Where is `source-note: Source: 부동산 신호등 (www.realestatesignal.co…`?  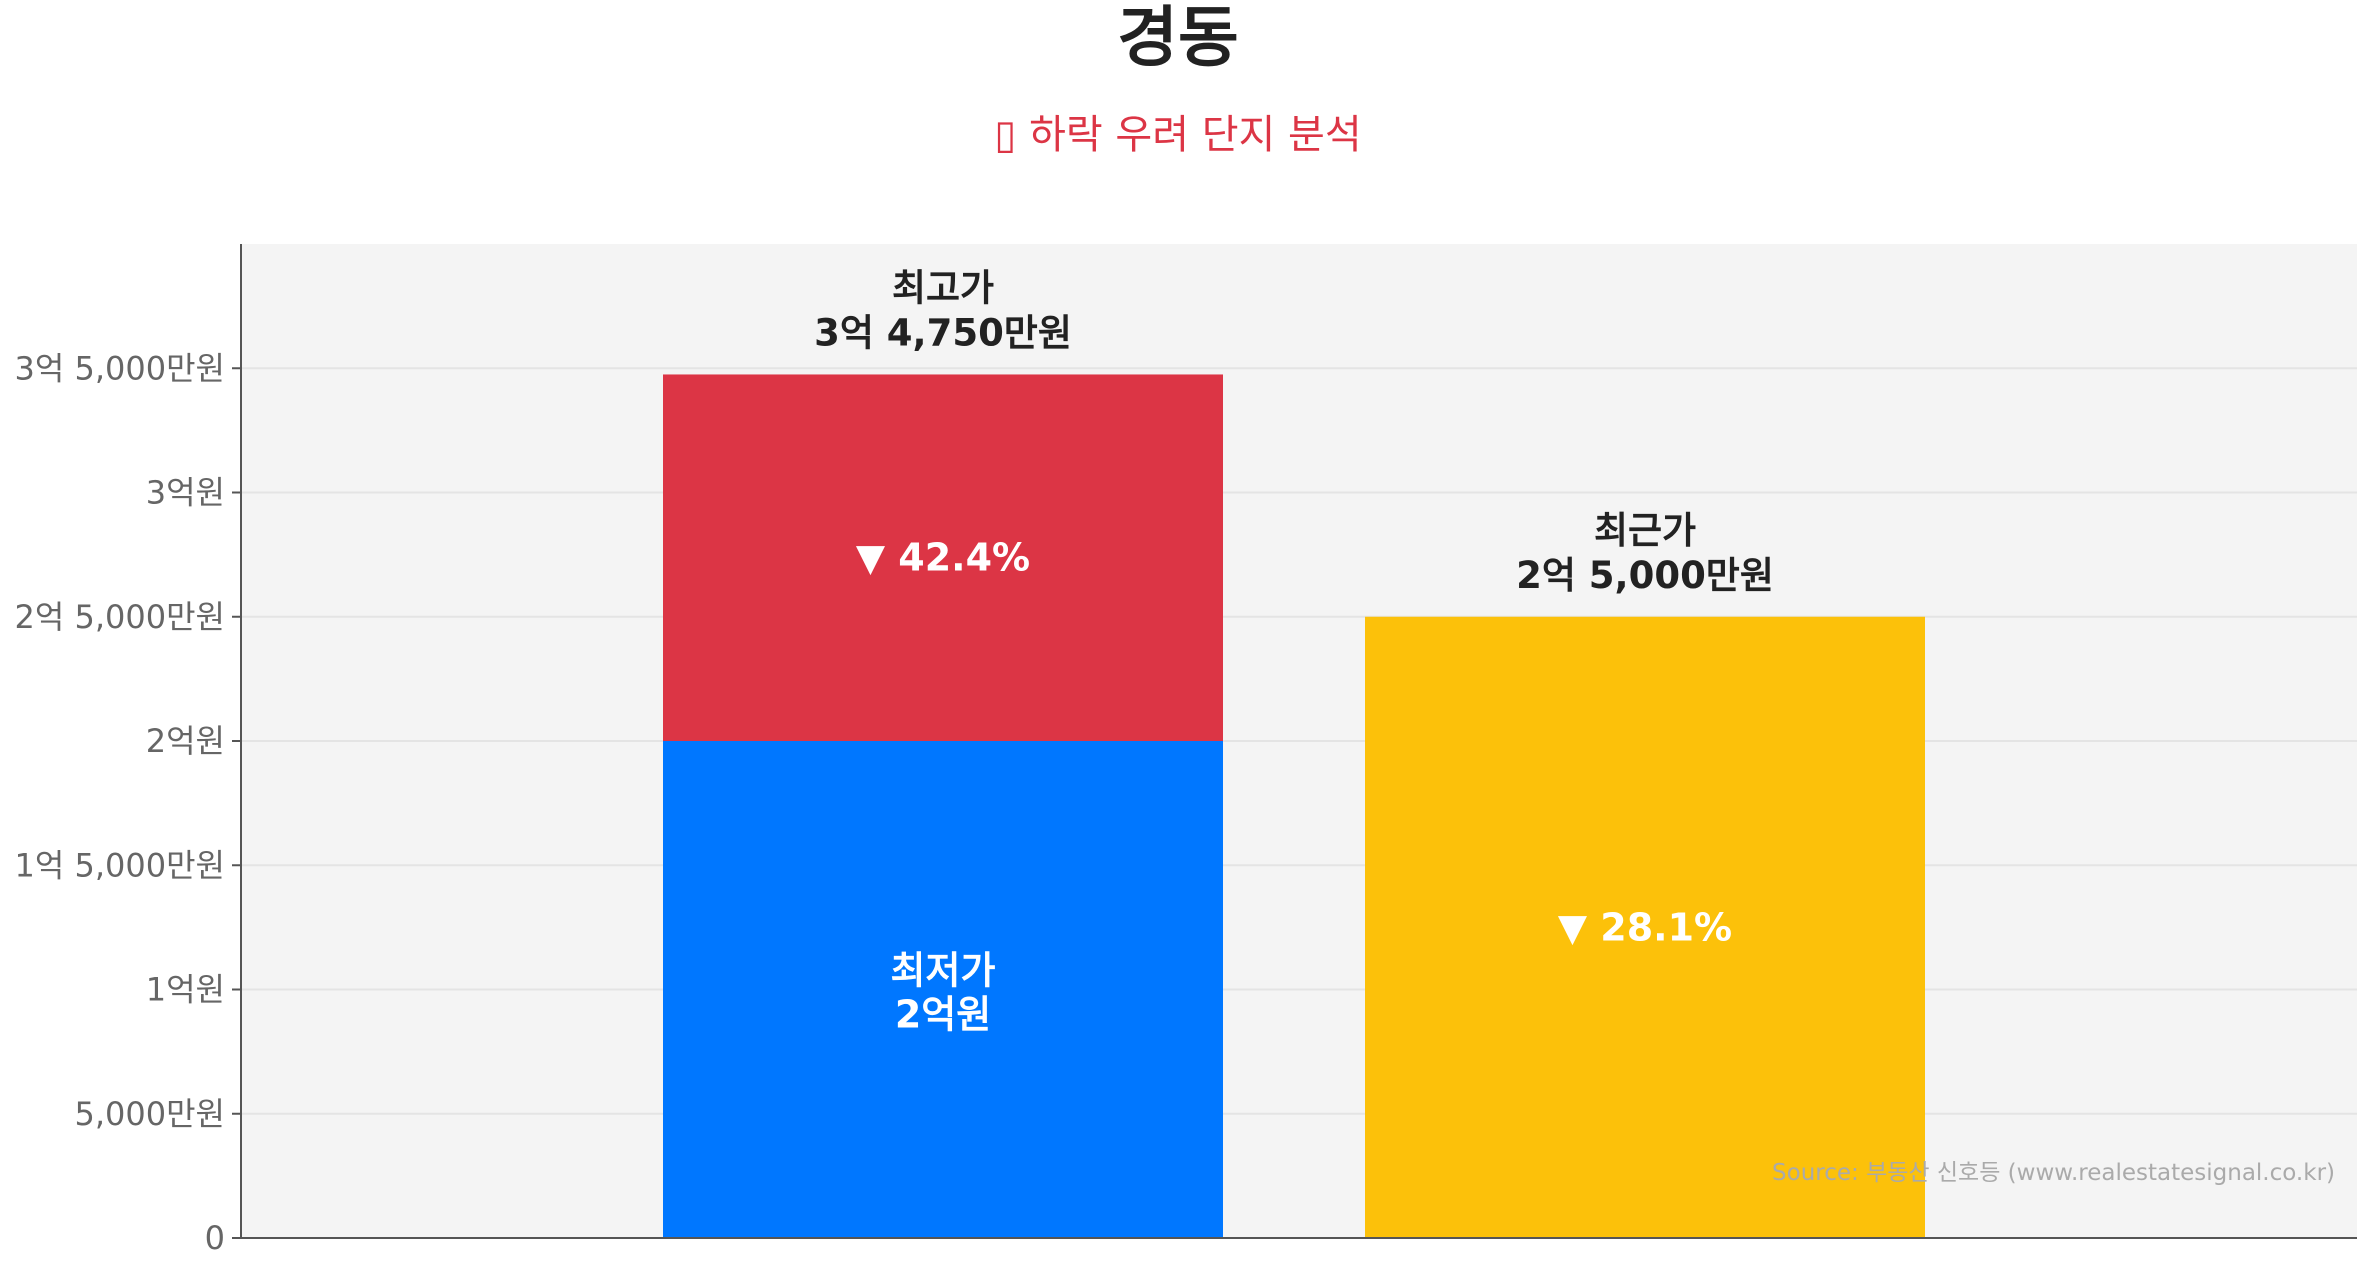 source-note: Source: 부동산 신호등 (www.realestatesignal.co… is located at coordinates (2053, 1173).